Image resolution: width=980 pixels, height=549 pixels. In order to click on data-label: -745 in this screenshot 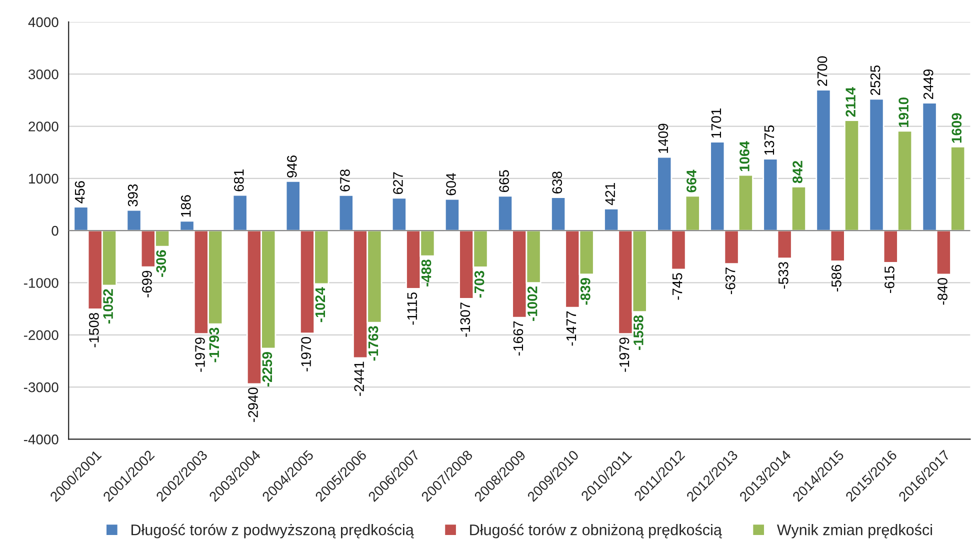, I will do `click(677, 286)`.